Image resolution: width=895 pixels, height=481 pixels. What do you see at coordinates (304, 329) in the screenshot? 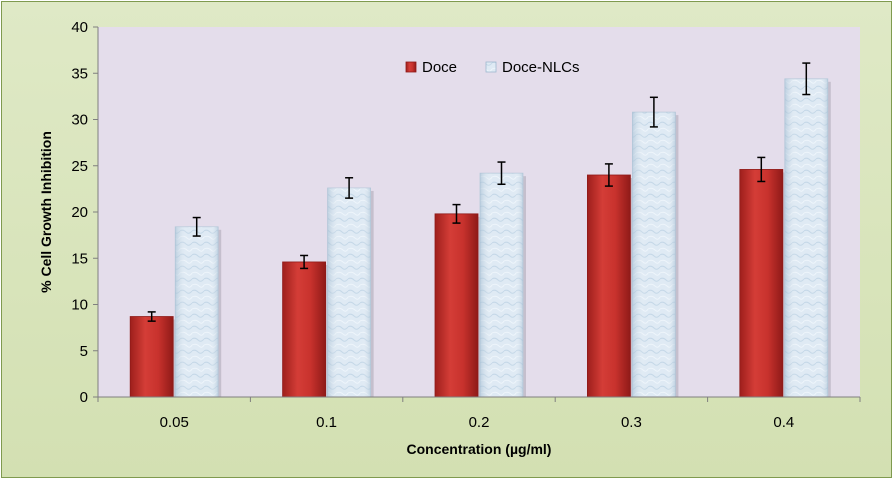
I see `bar-doce-0.1` at bounding box center [304, 329].